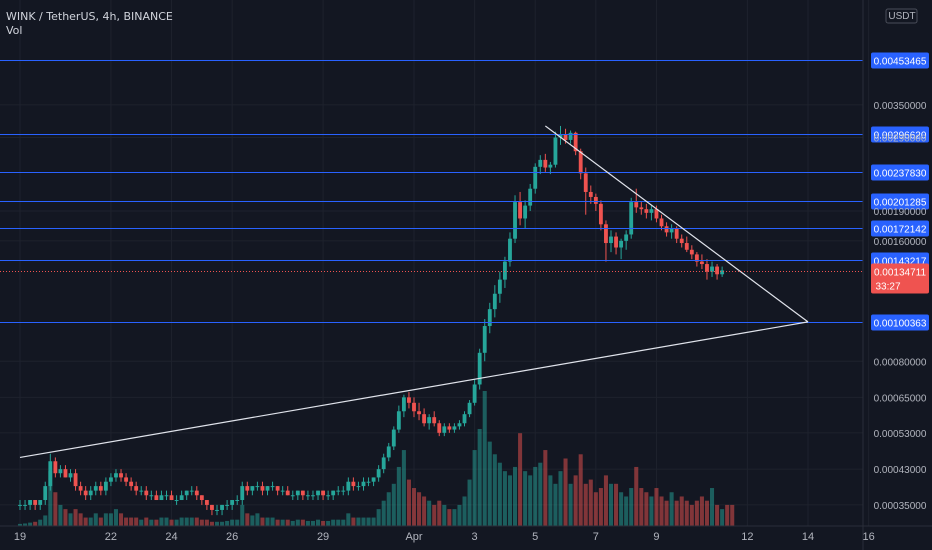  I want to click on price-tick-label: 0.00350000, so click(900, 106).